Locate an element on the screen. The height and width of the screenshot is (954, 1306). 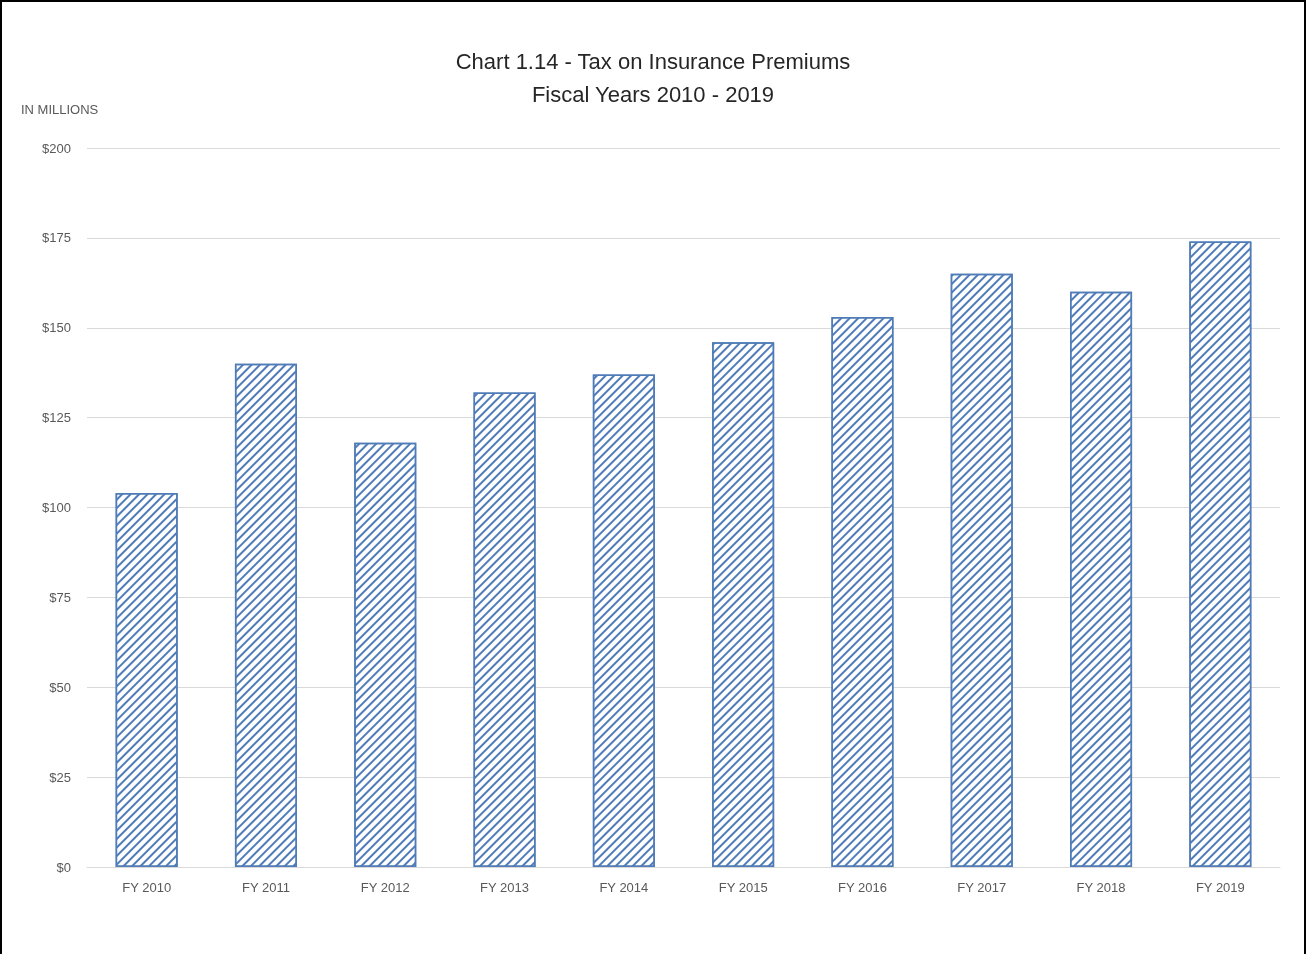
x-tick-label: FY 2011 is located at coordinates (265, 887).